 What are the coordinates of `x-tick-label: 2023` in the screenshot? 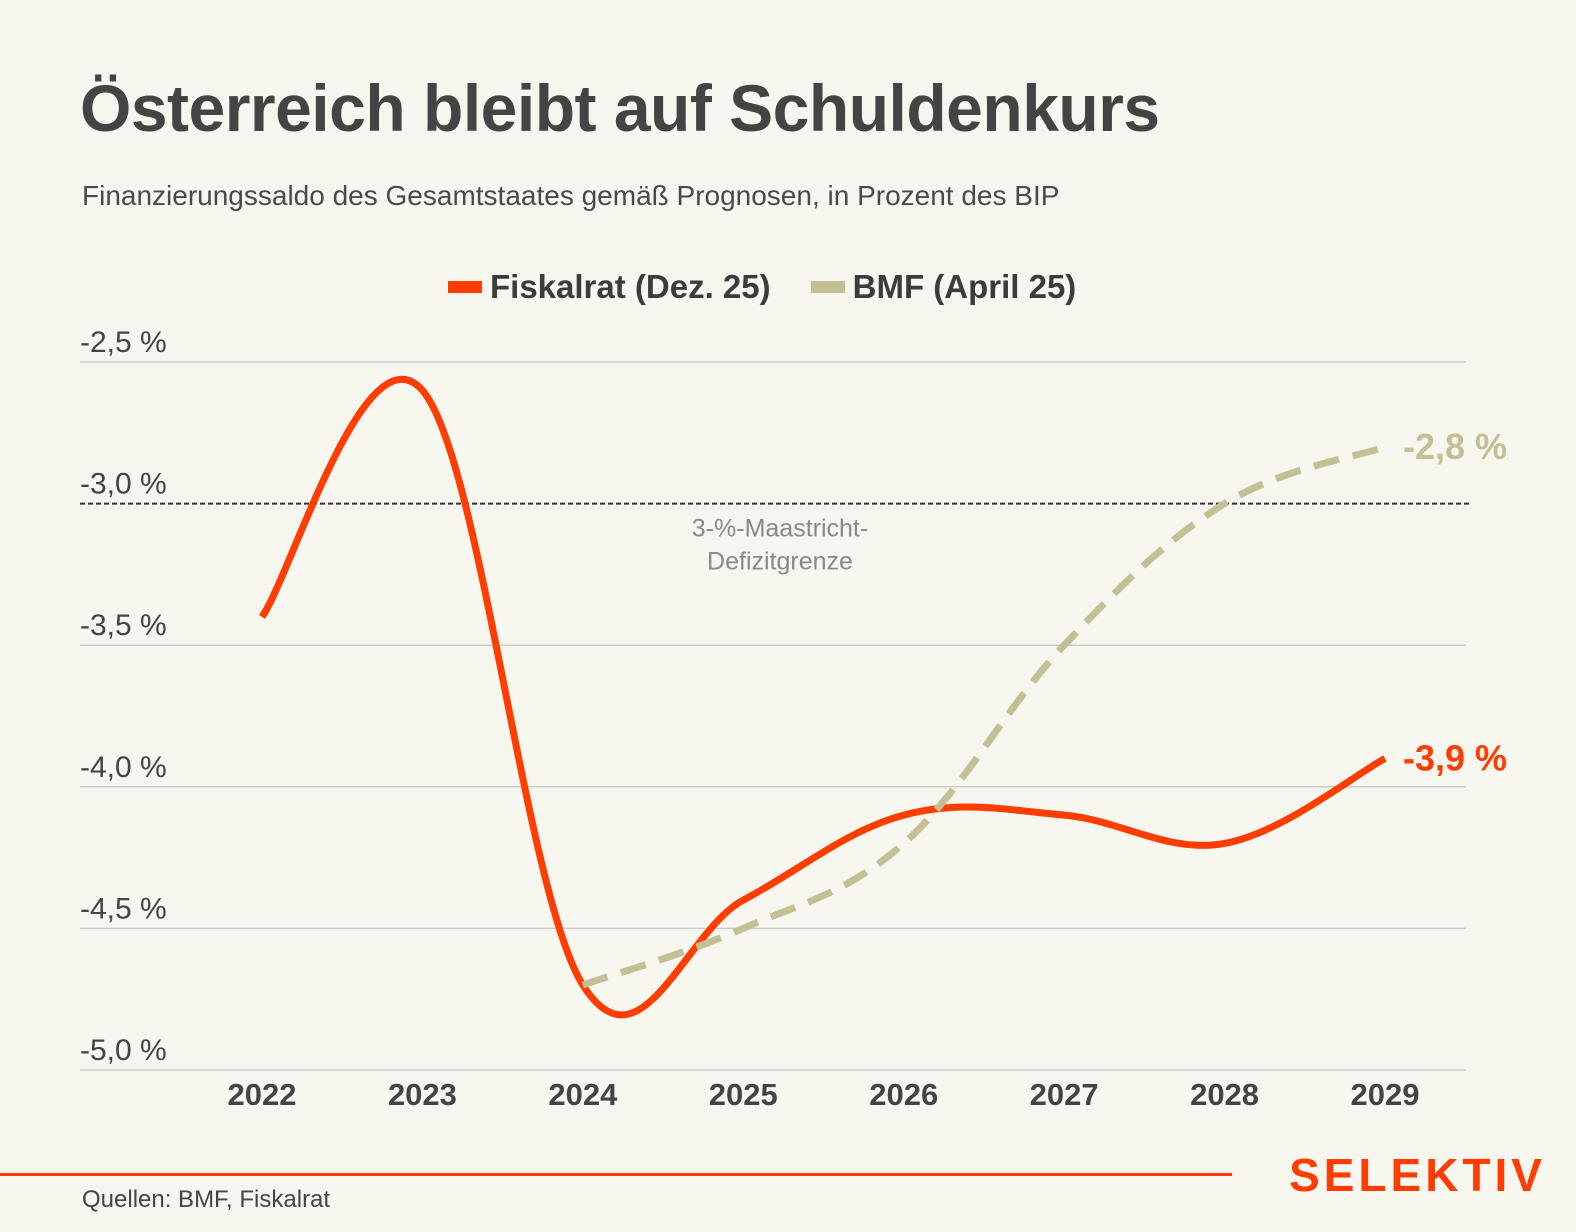 It's located at (422, 1094).